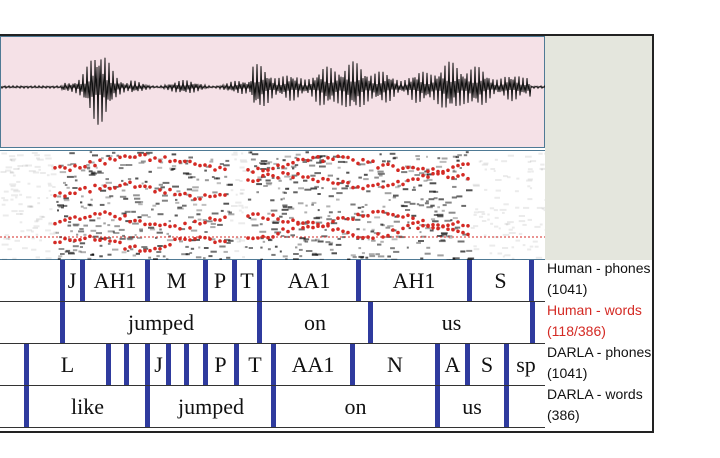 This screenshot has height=458, width=720. What do you see at coordinates (601, 279) in the screenshot?
I see `tier-name-human-phones: Human - phones (1041)` at bounding box center [601, 279].